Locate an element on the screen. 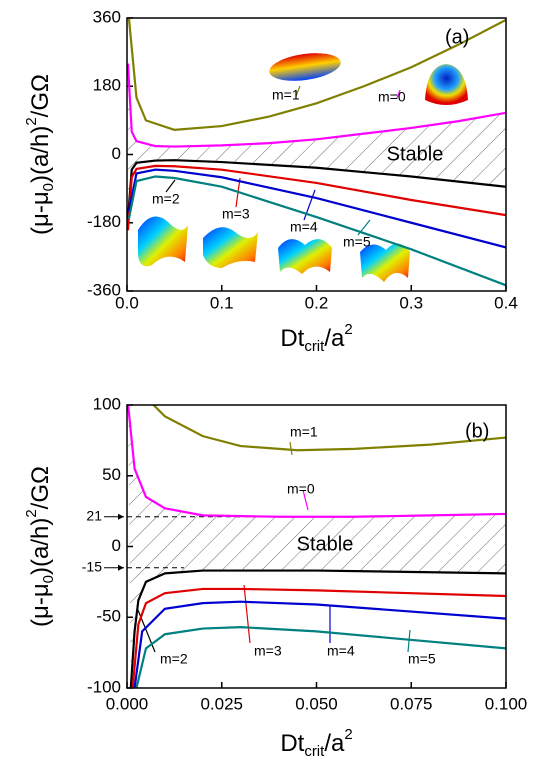 The width and height of the screenshot is (544, 769). x-tick-label: 0.050 is located at coordinates (316, 703).